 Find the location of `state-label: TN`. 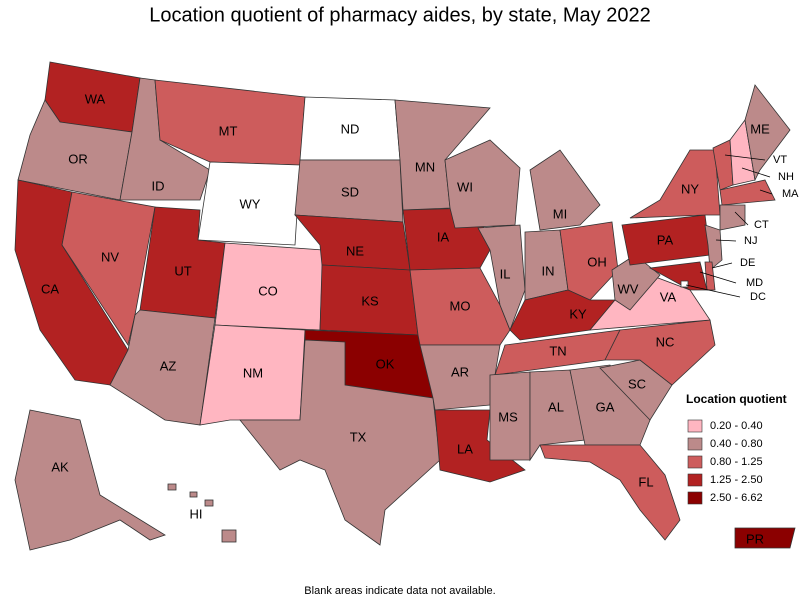

state-label: TN is located at coordinates (557, 350).